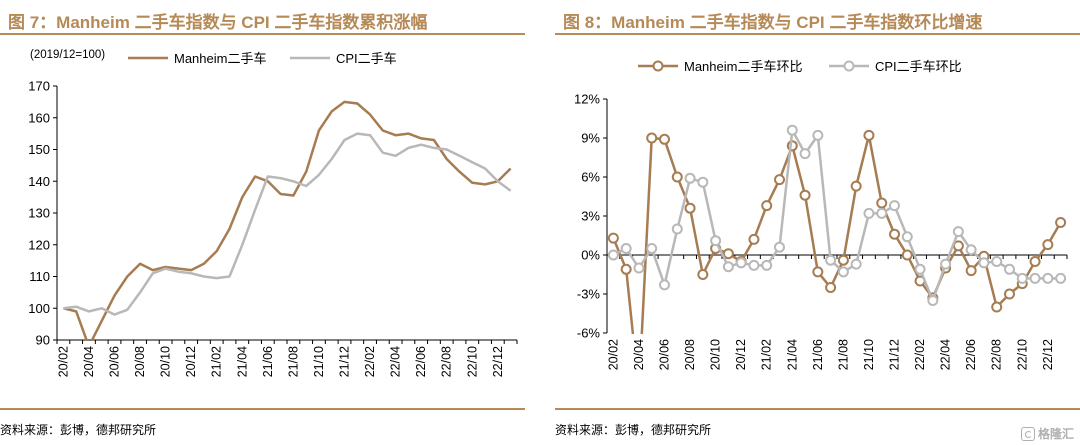  Describe the element at coordinates (370, 361) in the screenshot. I see `x-tick-label: 22/02` at that location.